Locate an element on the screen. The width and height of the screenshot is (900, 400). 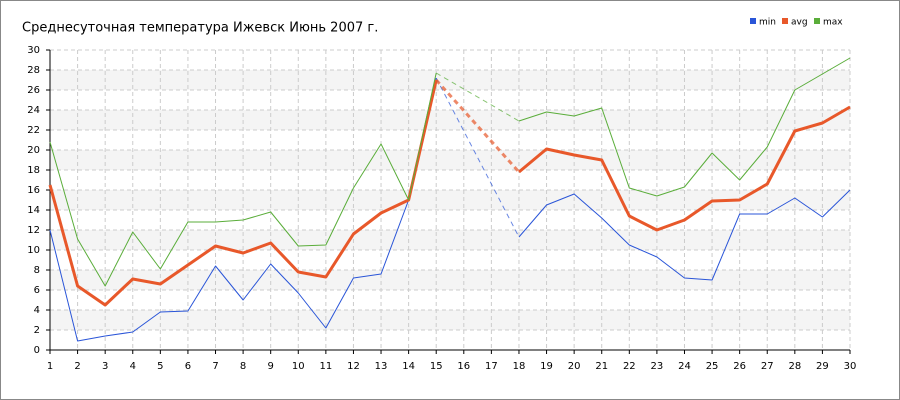
x-tick-label: 30 is located at coordinates (850, 366).